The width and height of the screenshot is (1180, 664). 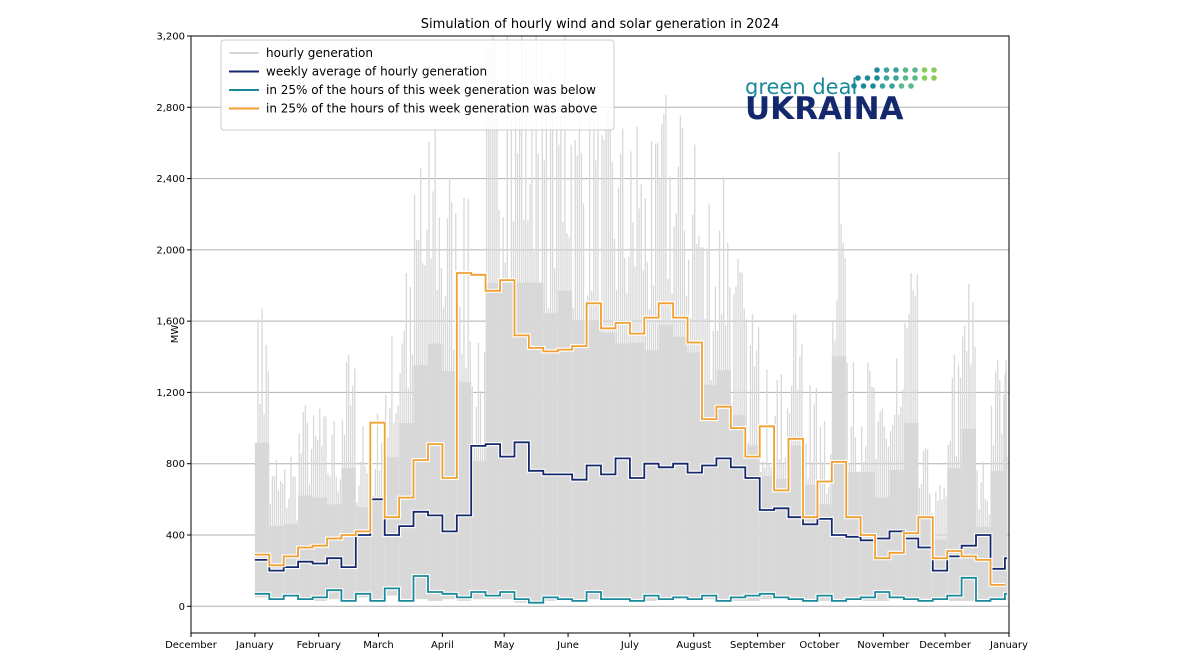 I want to click on x-tick-label: April, so click(x=442, y=645).